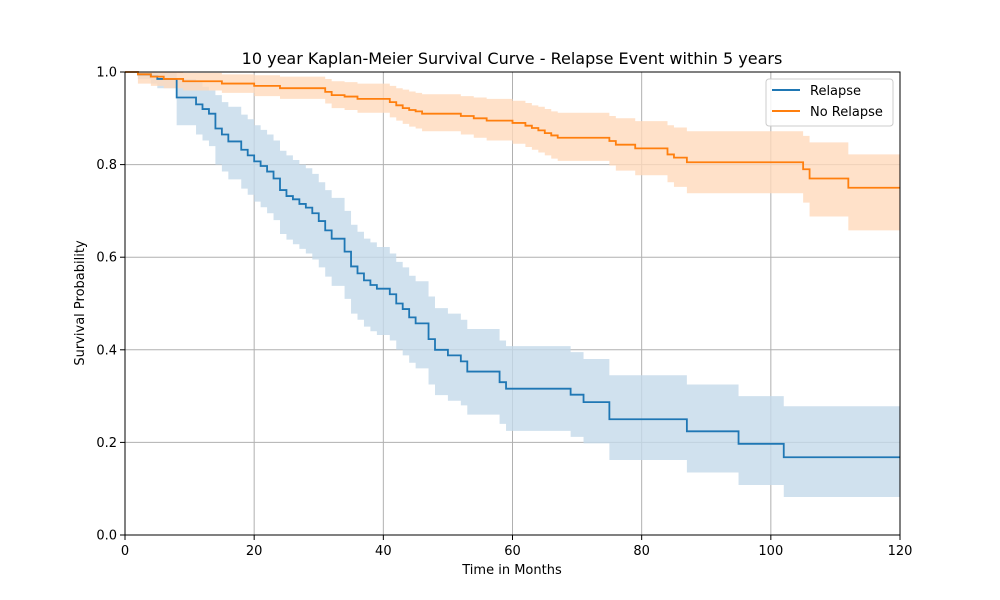  I want to click on legend: Relapse No Relapse, so click(829, 102).